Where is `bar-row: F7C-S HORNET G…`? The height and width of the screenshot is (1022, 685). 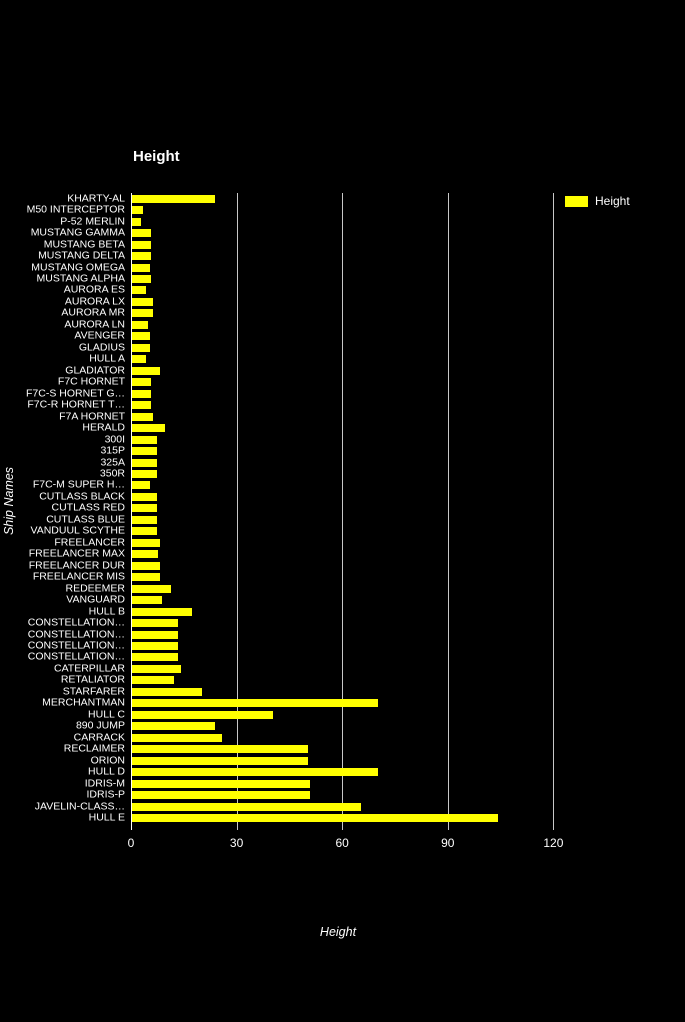 bar-row: F7C-S HORNET G… is located at coordinates (342, 393).